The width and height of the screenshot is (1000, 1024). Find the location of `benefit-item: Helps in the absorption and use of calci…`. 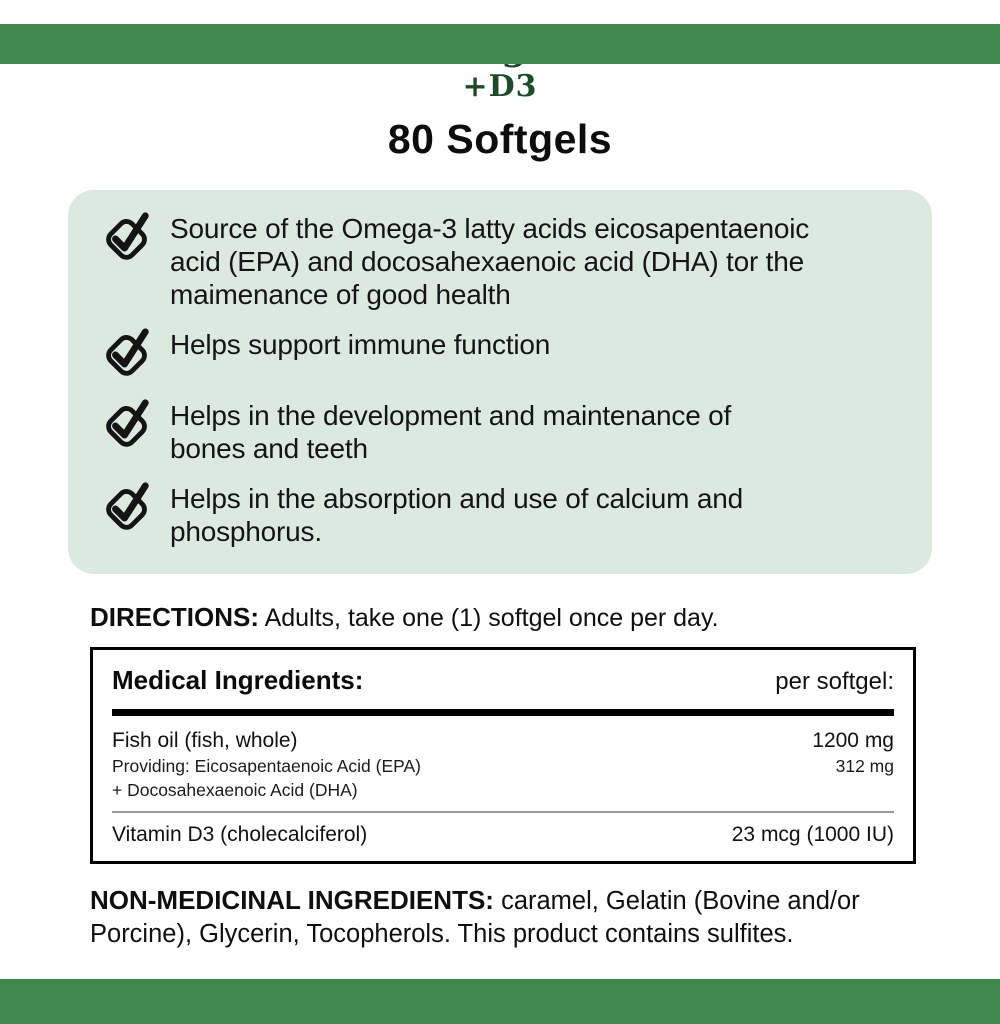

benefit-item: Helps in the absorption and use of calci… is located at coordinates (499, 515).